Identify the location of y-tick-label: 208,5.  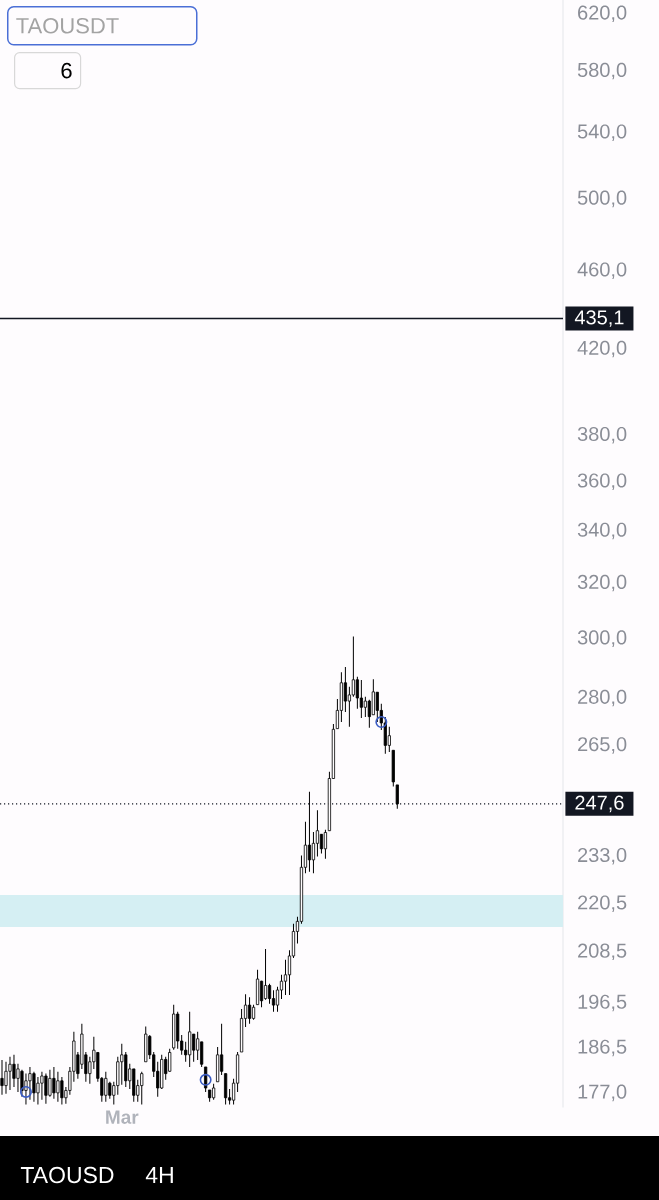
(602, 952).